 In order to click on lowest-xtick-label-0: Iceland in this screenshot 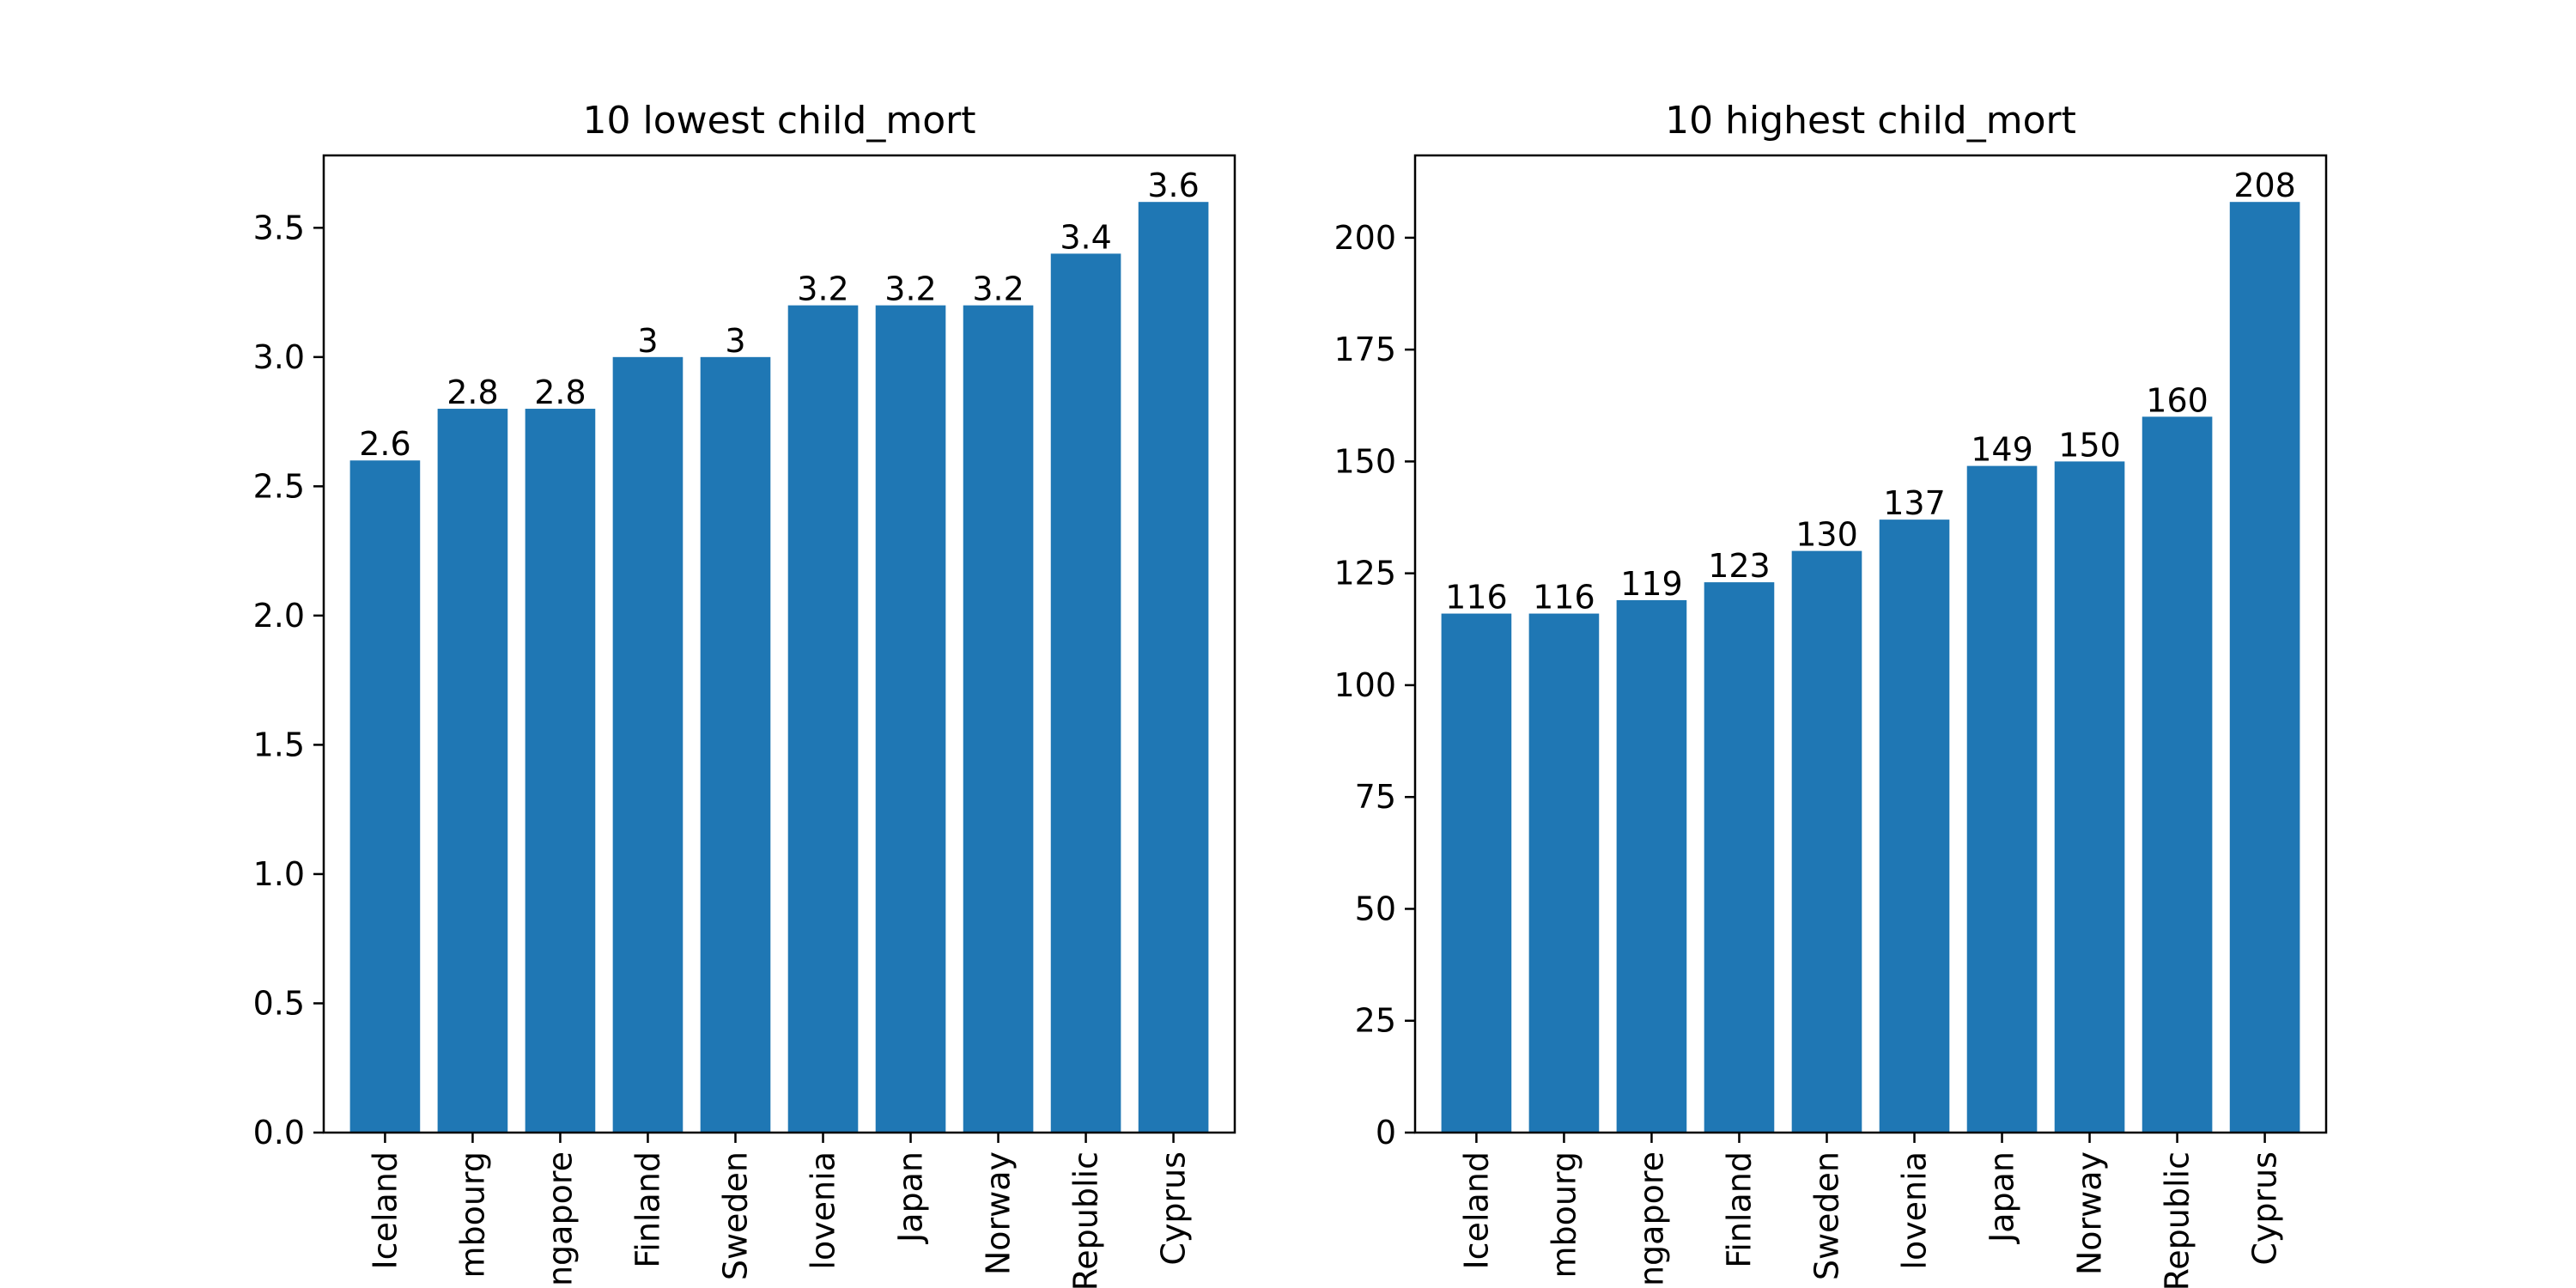, I will do `click(385, 1210)`.